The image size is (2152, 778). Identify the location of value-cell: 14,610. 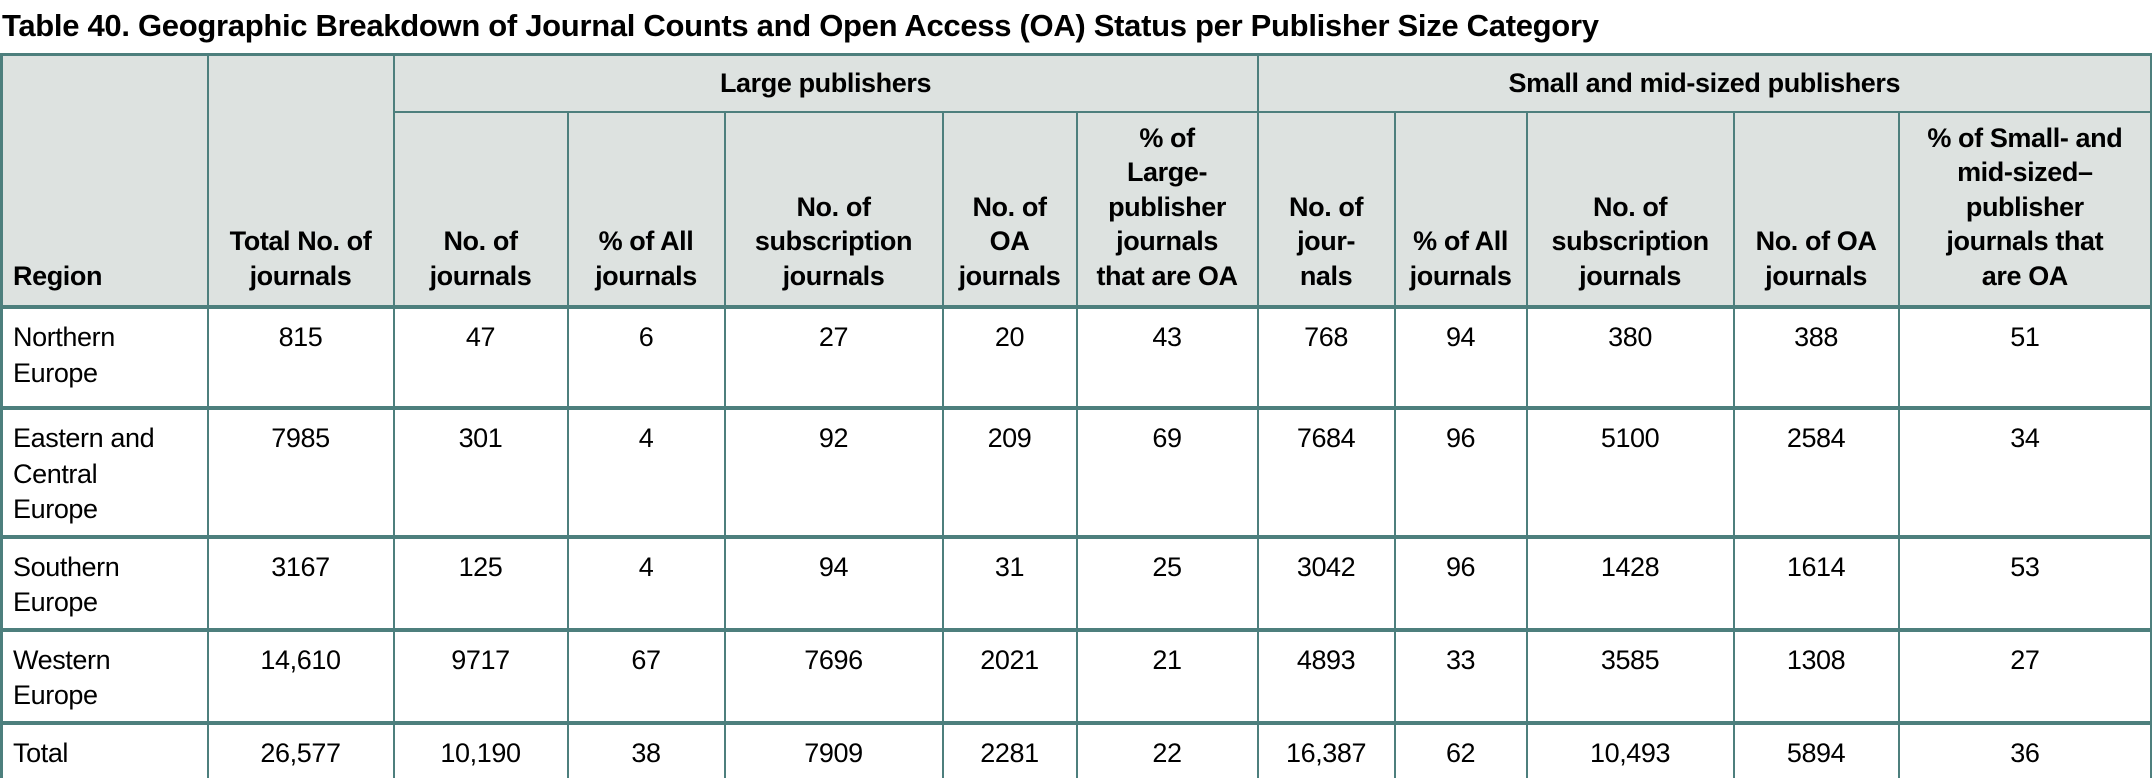
(300, 676).